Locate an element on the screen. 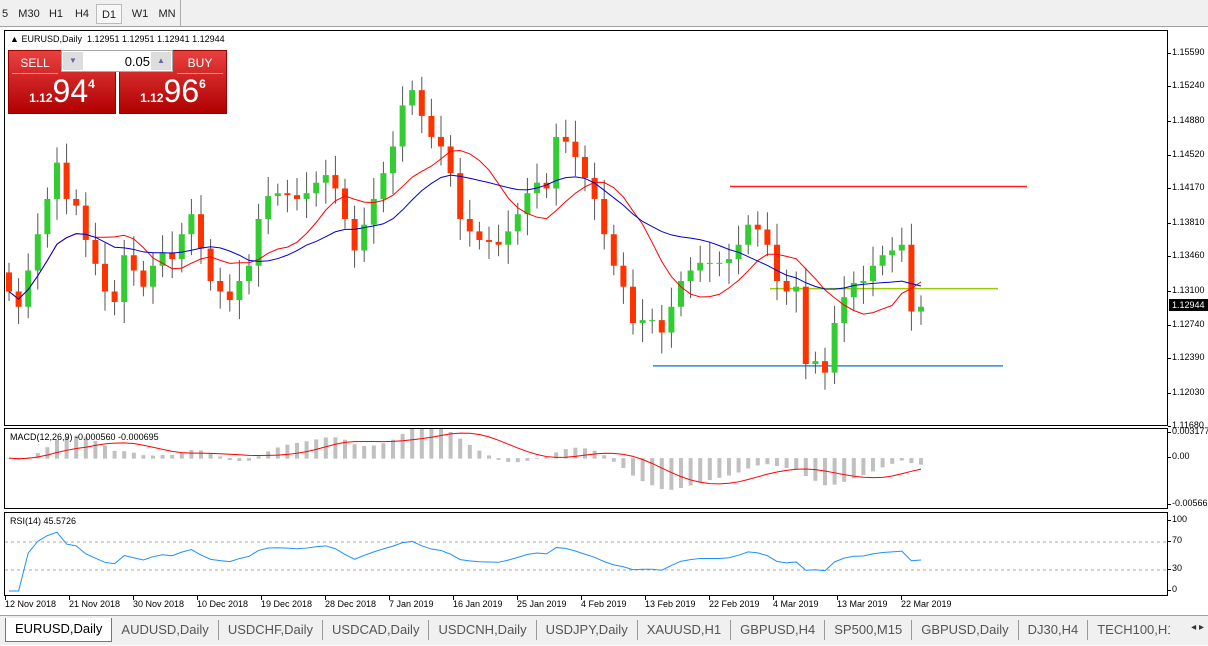 Image resolution: width=1208 pixels, height=646 pixels. rsi-panel: RSI(14) 45.5726 is located at coordinates (586, 554).